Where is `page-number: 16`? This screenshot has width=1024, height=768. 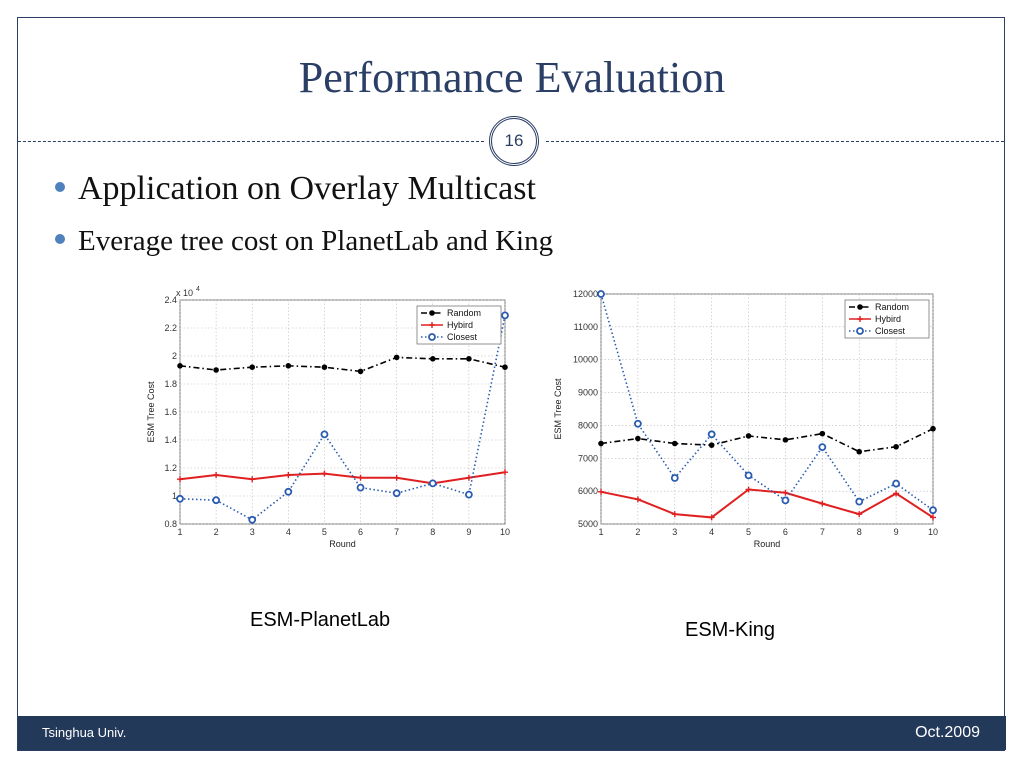 page-number: 16 is located at coordinates (514, 140).